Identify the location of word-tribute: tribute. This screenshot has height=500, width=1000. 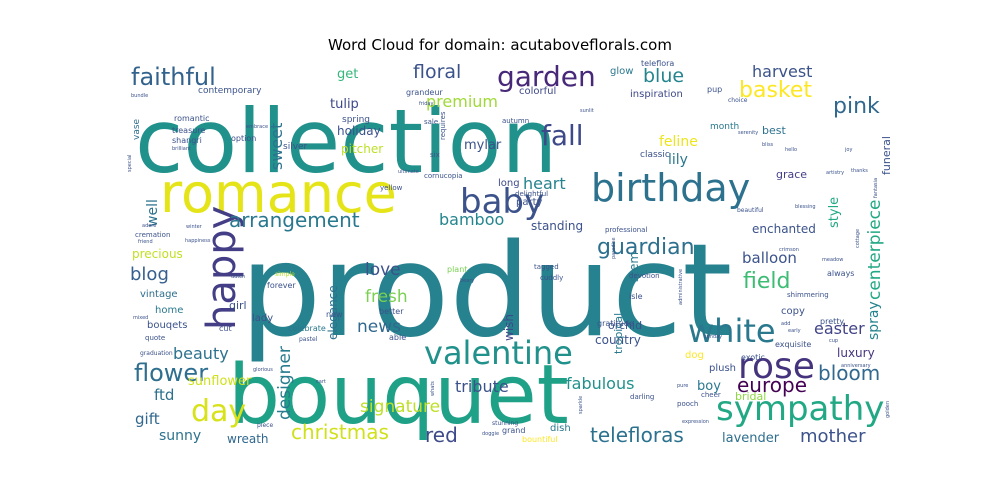
(482, 386).